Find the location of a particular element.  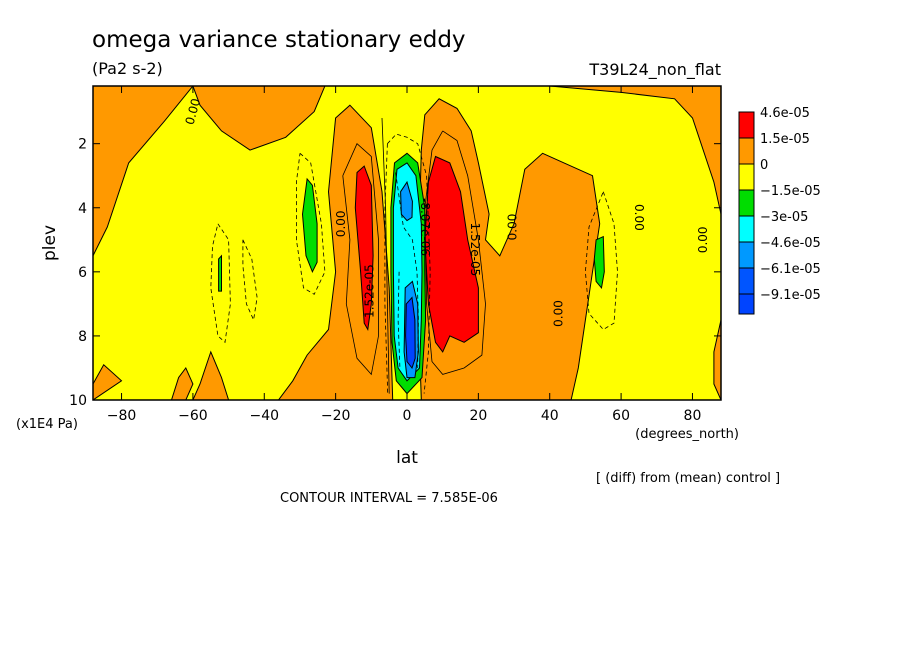

region-orange-top-mid is located at coordinates (259, 118).